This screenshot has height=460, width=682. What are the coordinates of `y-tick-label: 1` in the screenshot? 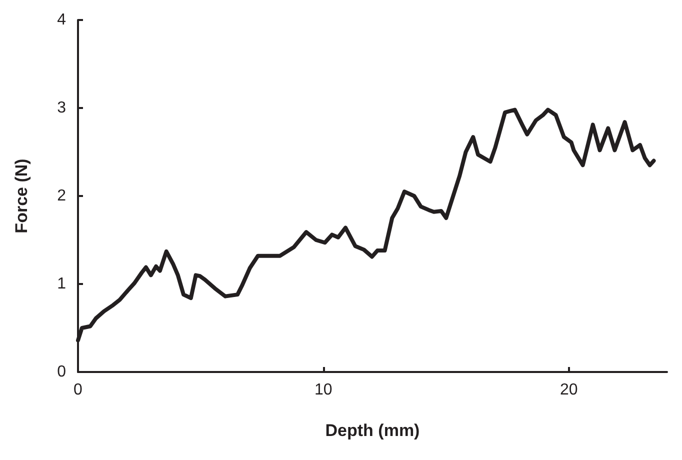 It's located at (61, 284).